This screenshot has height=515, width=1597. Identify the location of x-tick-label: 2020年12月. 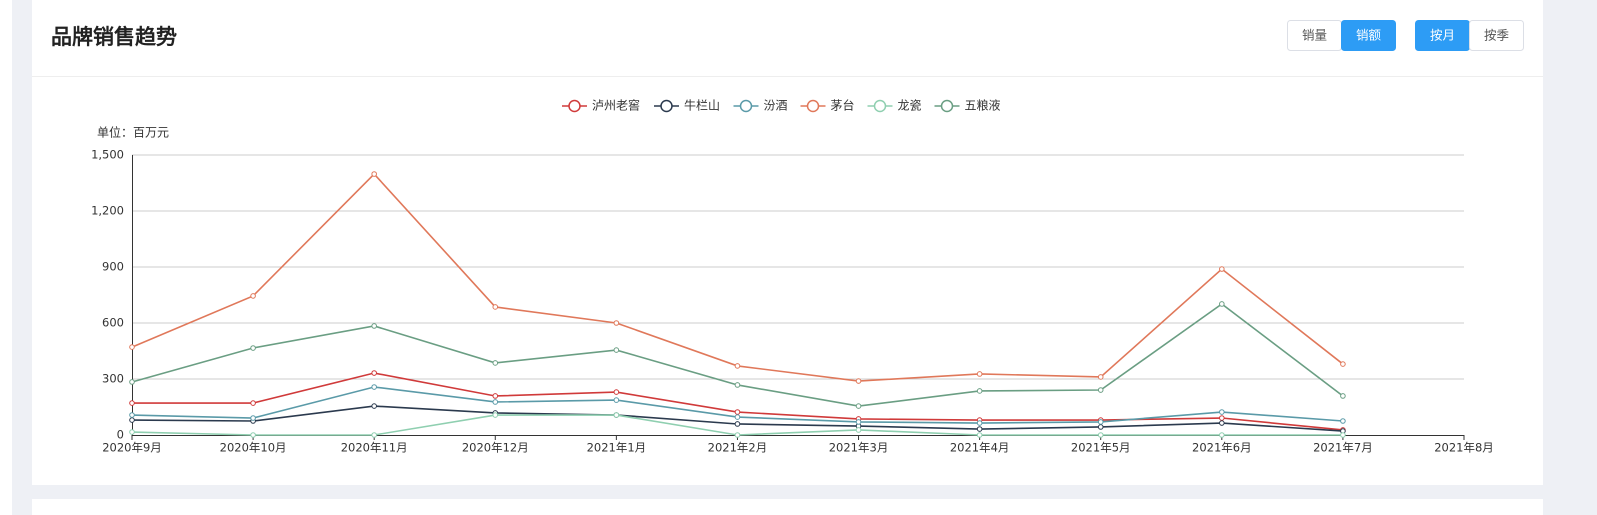
(495, 448).